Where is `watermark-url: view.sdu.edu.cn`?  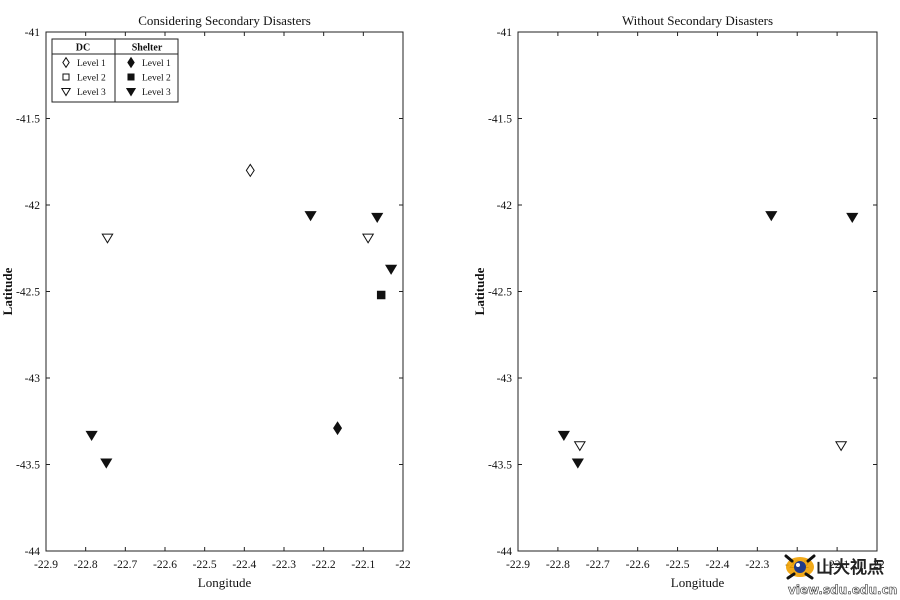
watermark-url: view.sdu.edu.cn is located at coordinates (842, 590).